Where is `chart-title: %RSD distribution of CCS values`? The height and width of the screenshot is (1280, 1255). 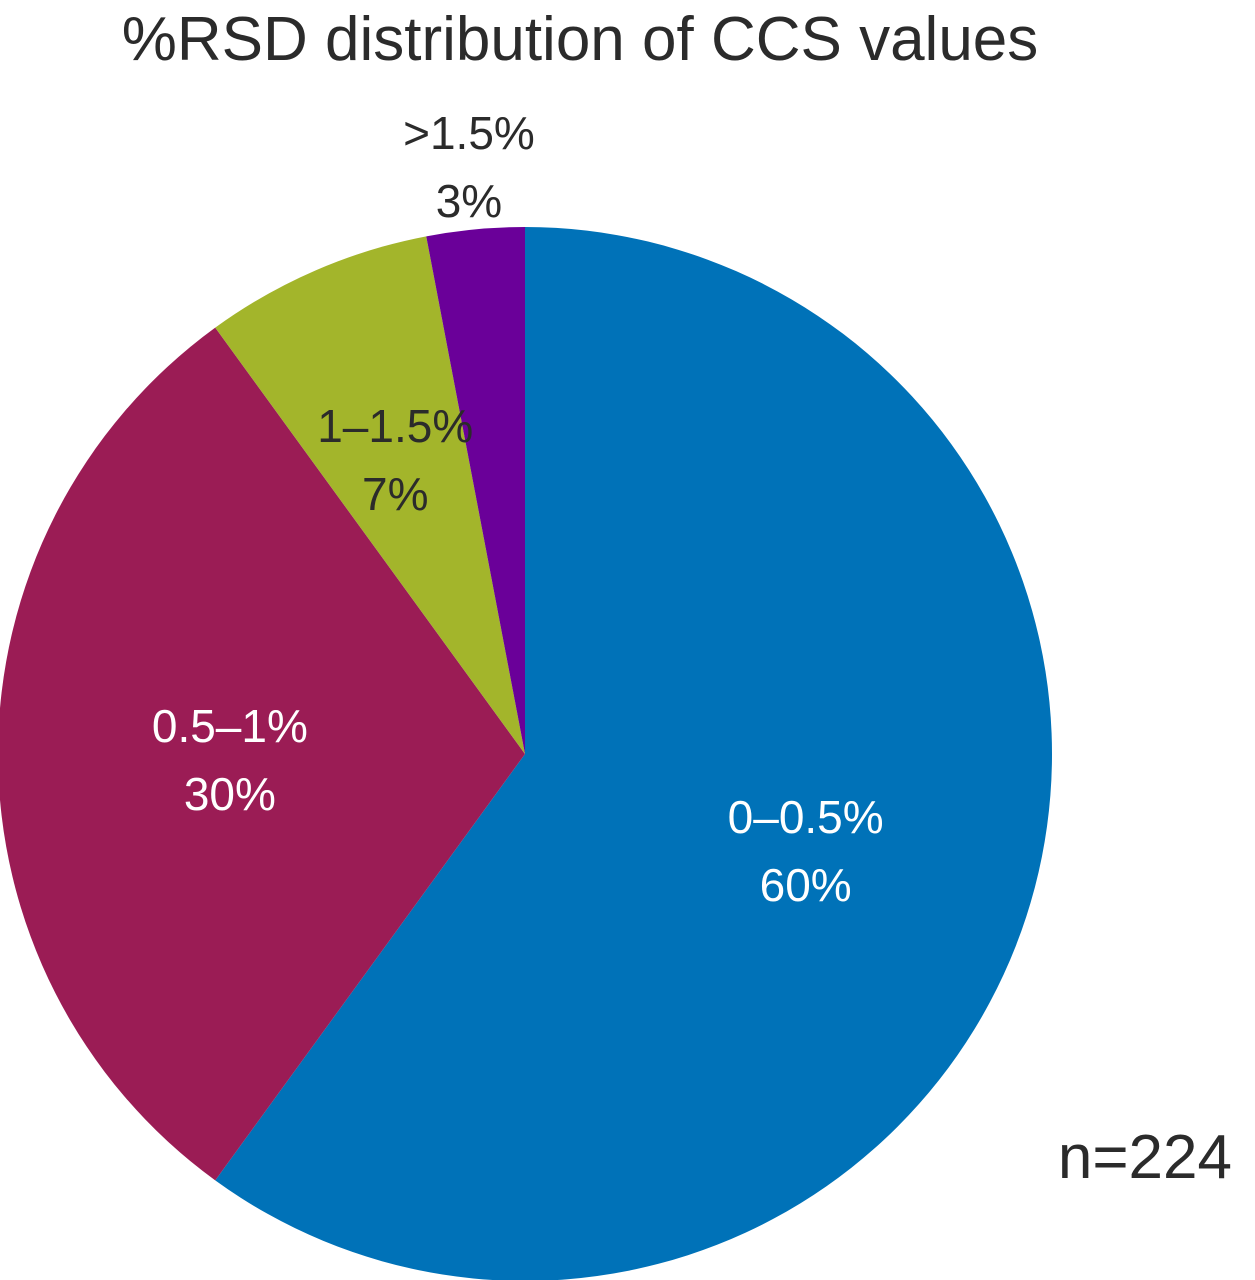
chart-title: %RSD distribution of CCS values is located at coordinates (580, 39).